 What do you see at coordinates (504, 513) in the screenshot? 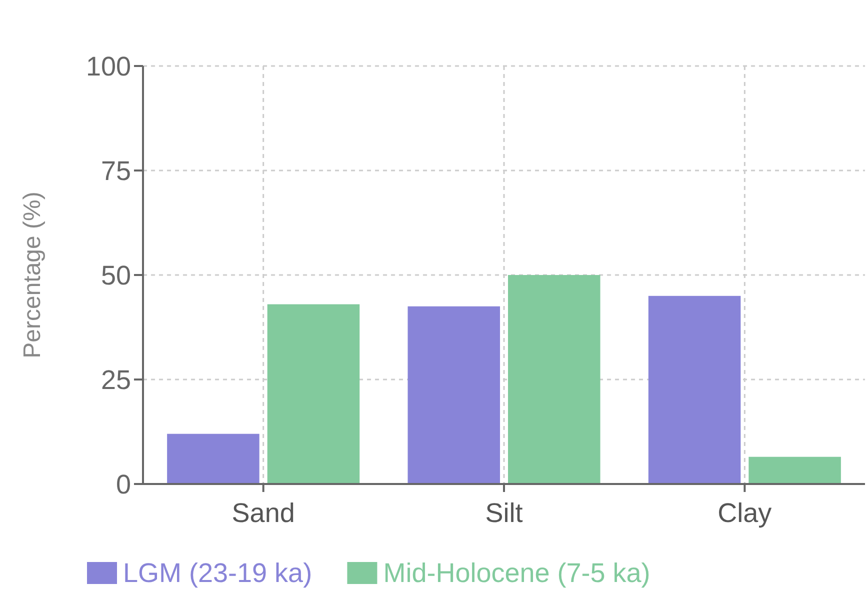
I see `x-tick-label: Silt` at bounding box center [504, 513].